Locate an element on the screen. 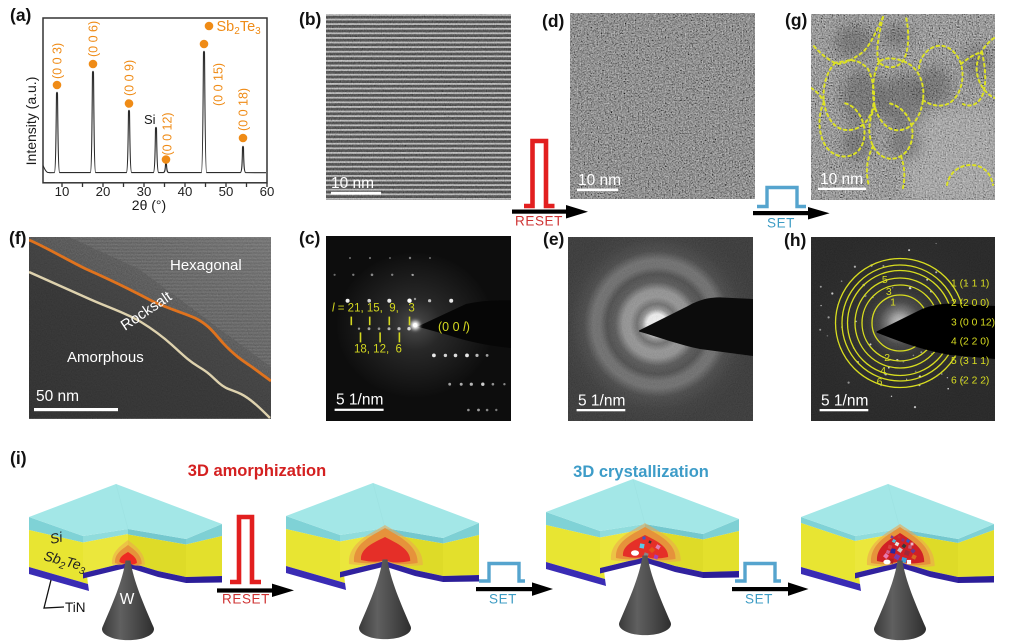  svg-text: 5 (3 1 1) is located at coordinates (970, 361).